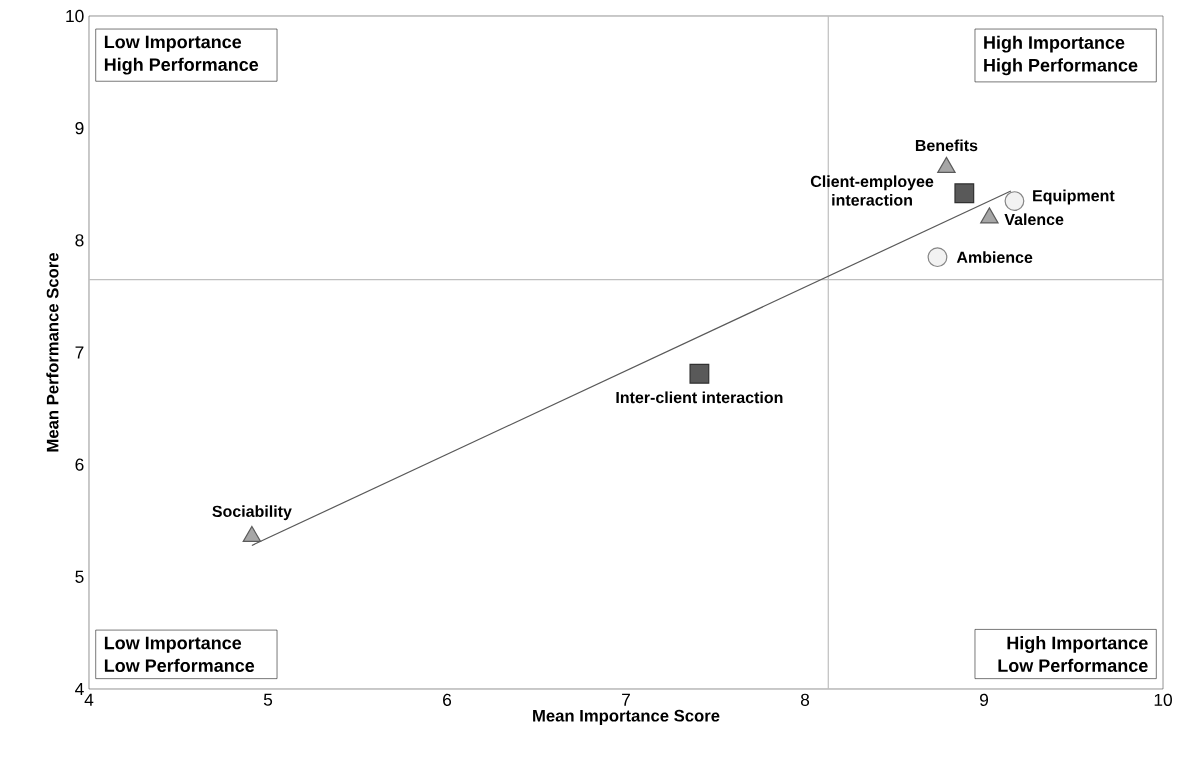 The image size is (1187, 770). Describe the element at coordinates (946, 145) in the screenshot. I see `annotation: Benefits` at that location.